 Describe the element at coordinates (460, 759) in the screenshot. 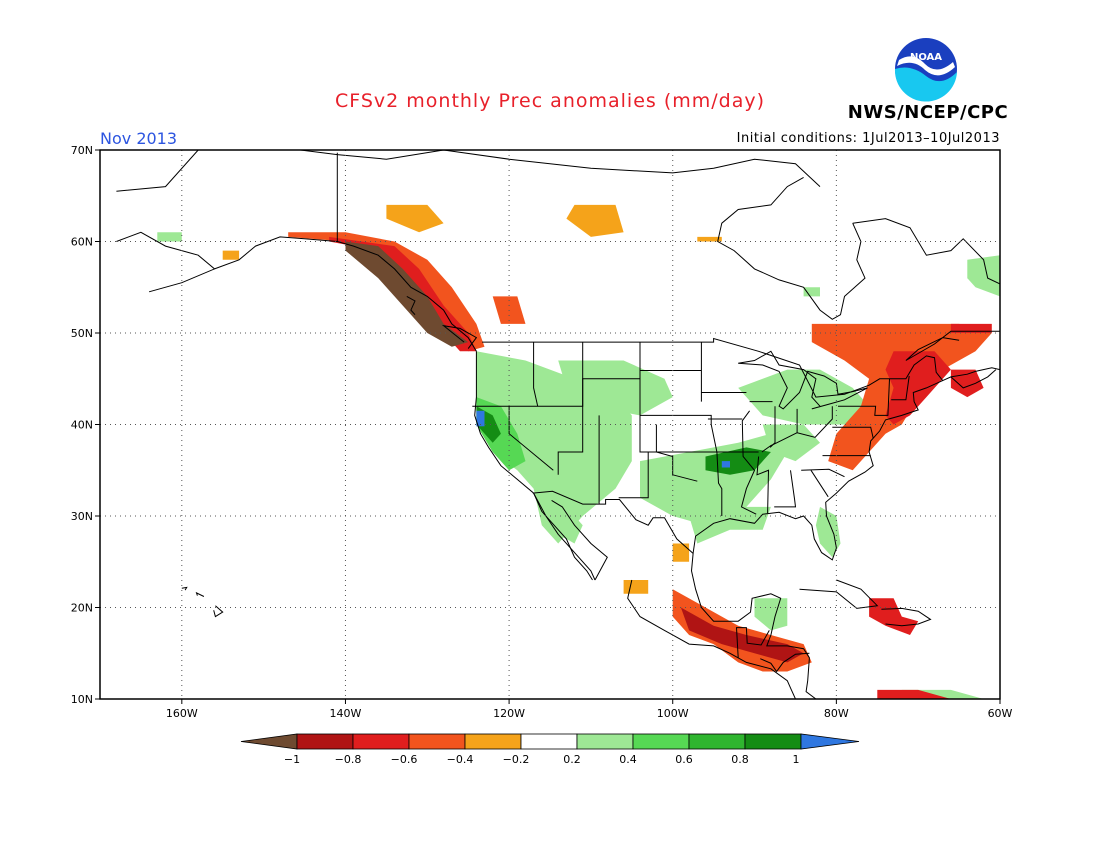

I see `legend-label: −0.4` at that location.